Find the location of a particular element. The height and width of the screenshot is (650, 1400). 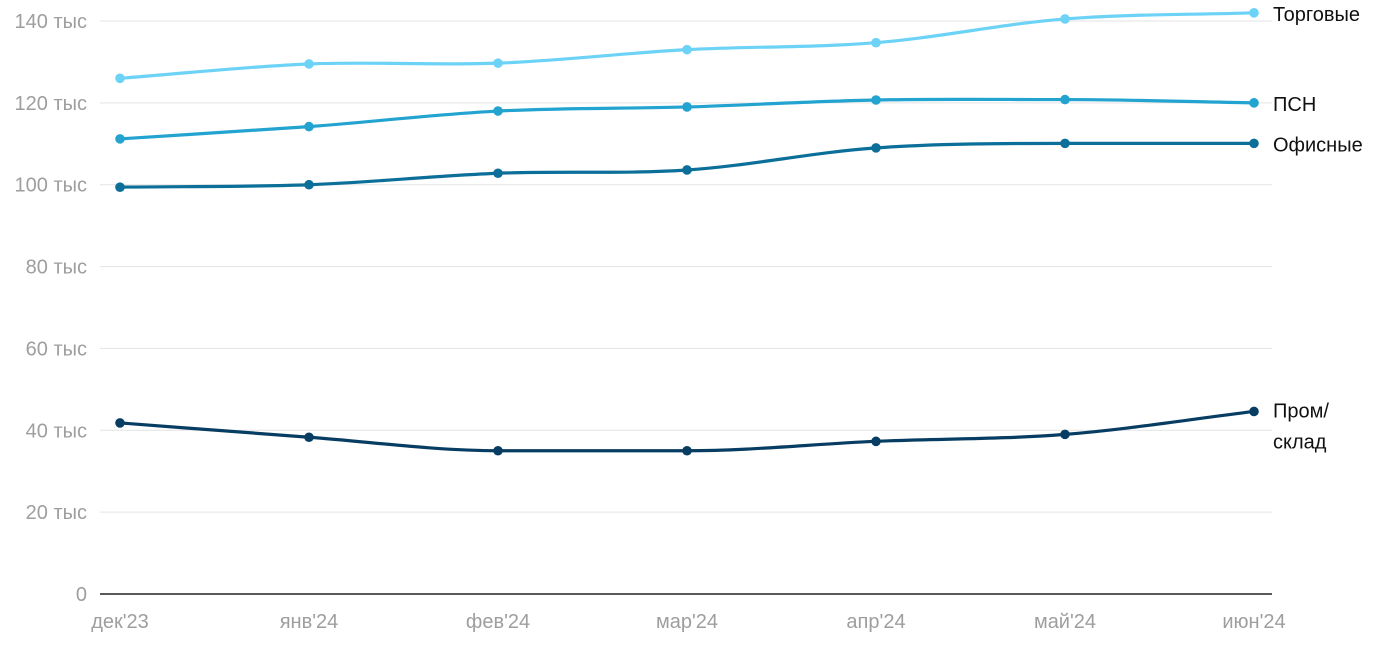

x-tick-label: дек'23 is located at coordinates (120, 622).